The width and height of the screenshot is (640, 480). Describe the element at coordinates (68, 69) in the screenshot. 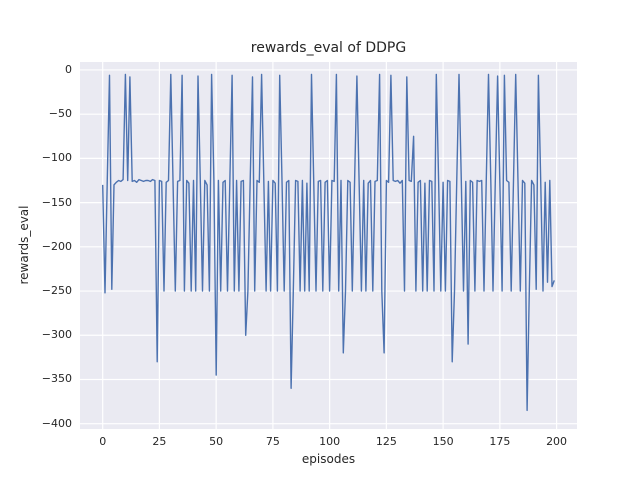

I see `y-tick-label: 0` at that location.